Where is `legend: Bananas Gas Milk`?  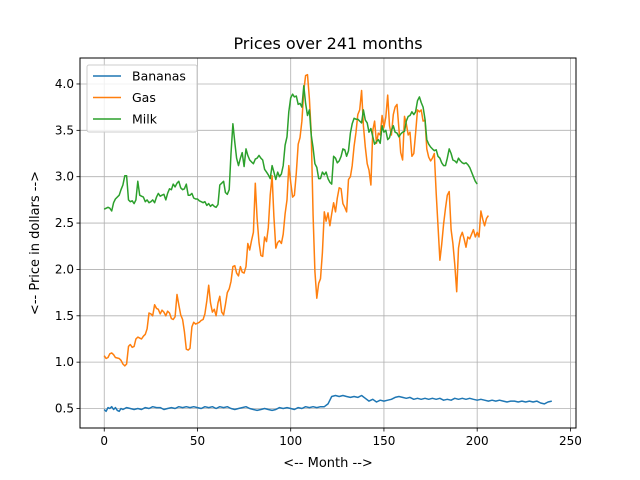
legend: Bananas Gas Milk is located at coordinates (142, 98).